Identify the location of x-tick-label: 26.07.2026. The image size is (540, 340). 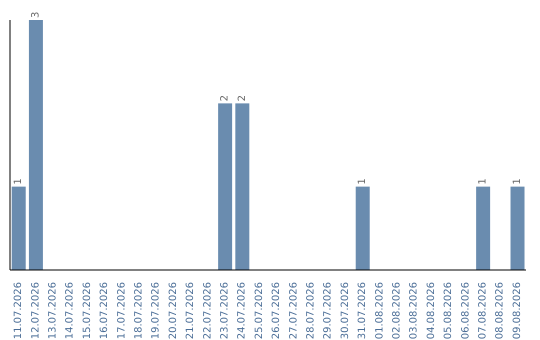
(276, 311).